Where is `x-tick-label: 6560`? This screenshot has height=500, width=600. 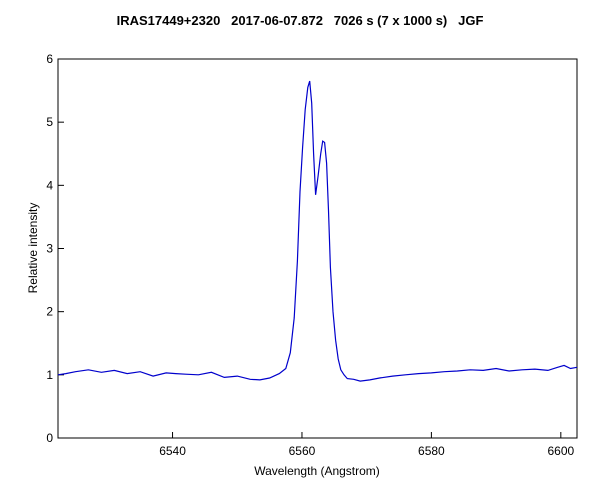
x-tick-label: 6560 is located at coordinates (302, 451).